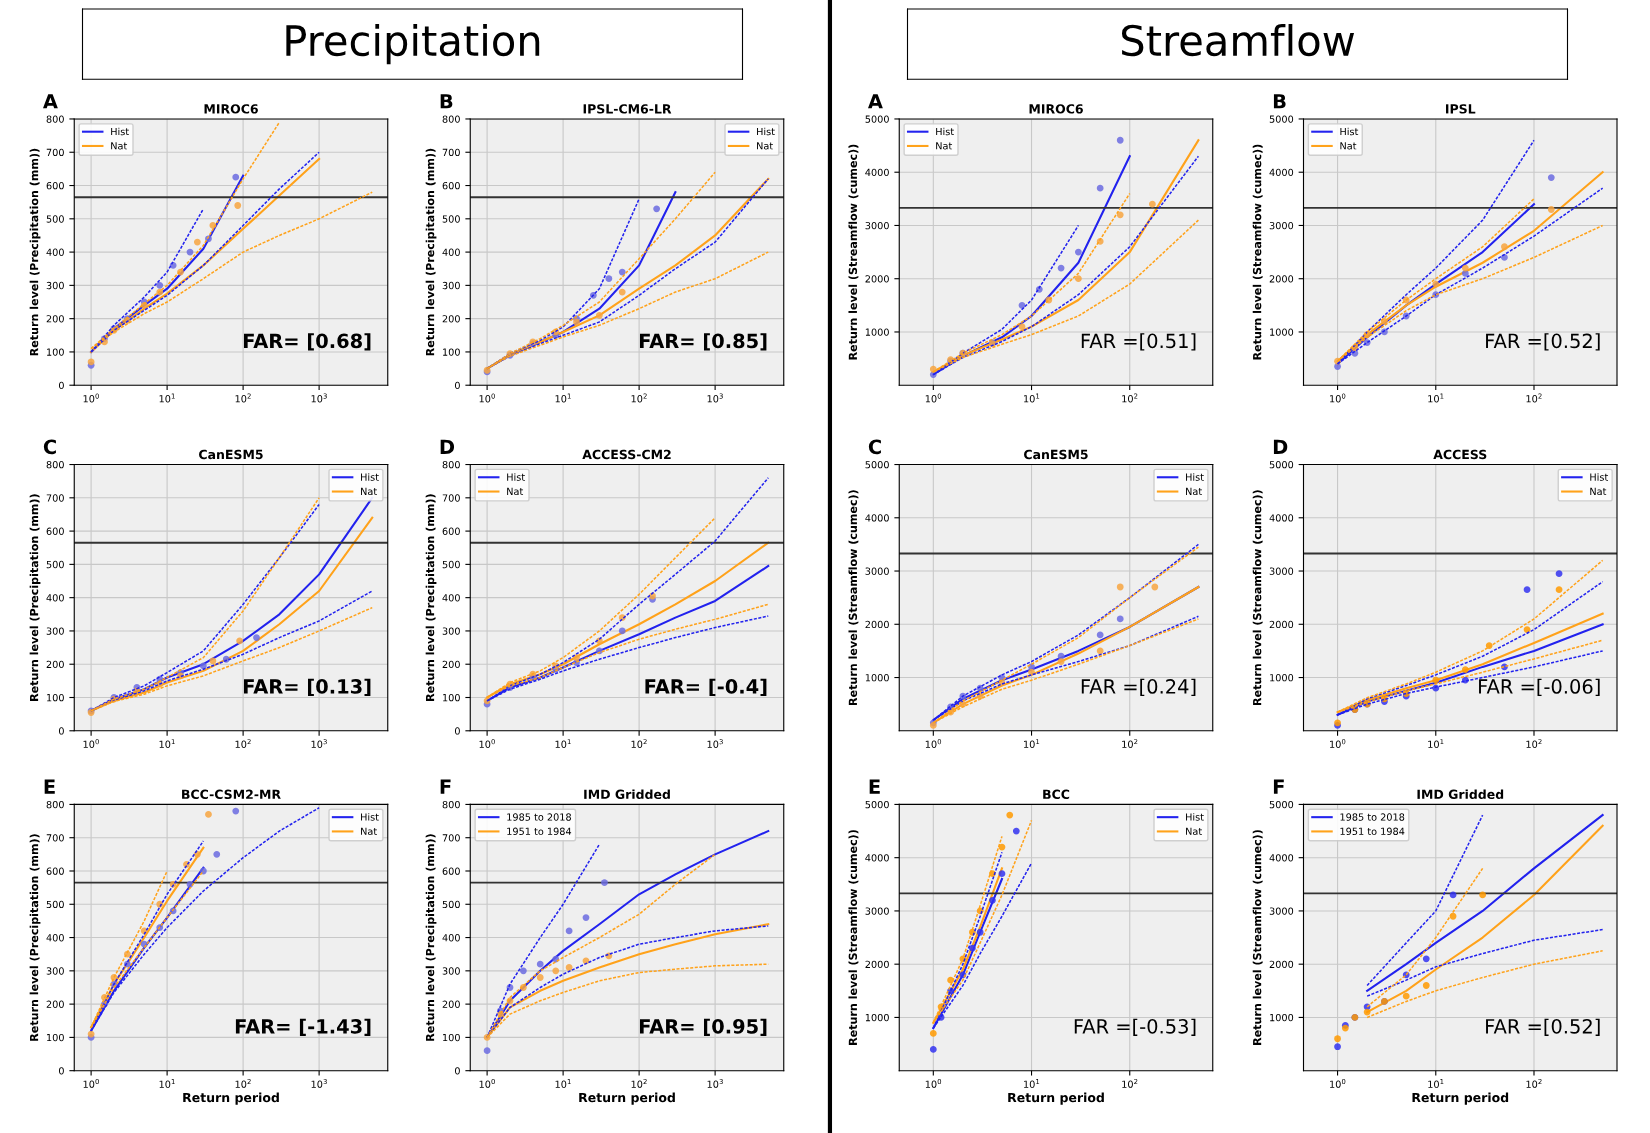 This screenshot has height=1133, width=1650. What do you see at coordinates (539, 831) in the screenshot?
I see `legend-label: 1951 to 1984` at bounding box center [539, 831].